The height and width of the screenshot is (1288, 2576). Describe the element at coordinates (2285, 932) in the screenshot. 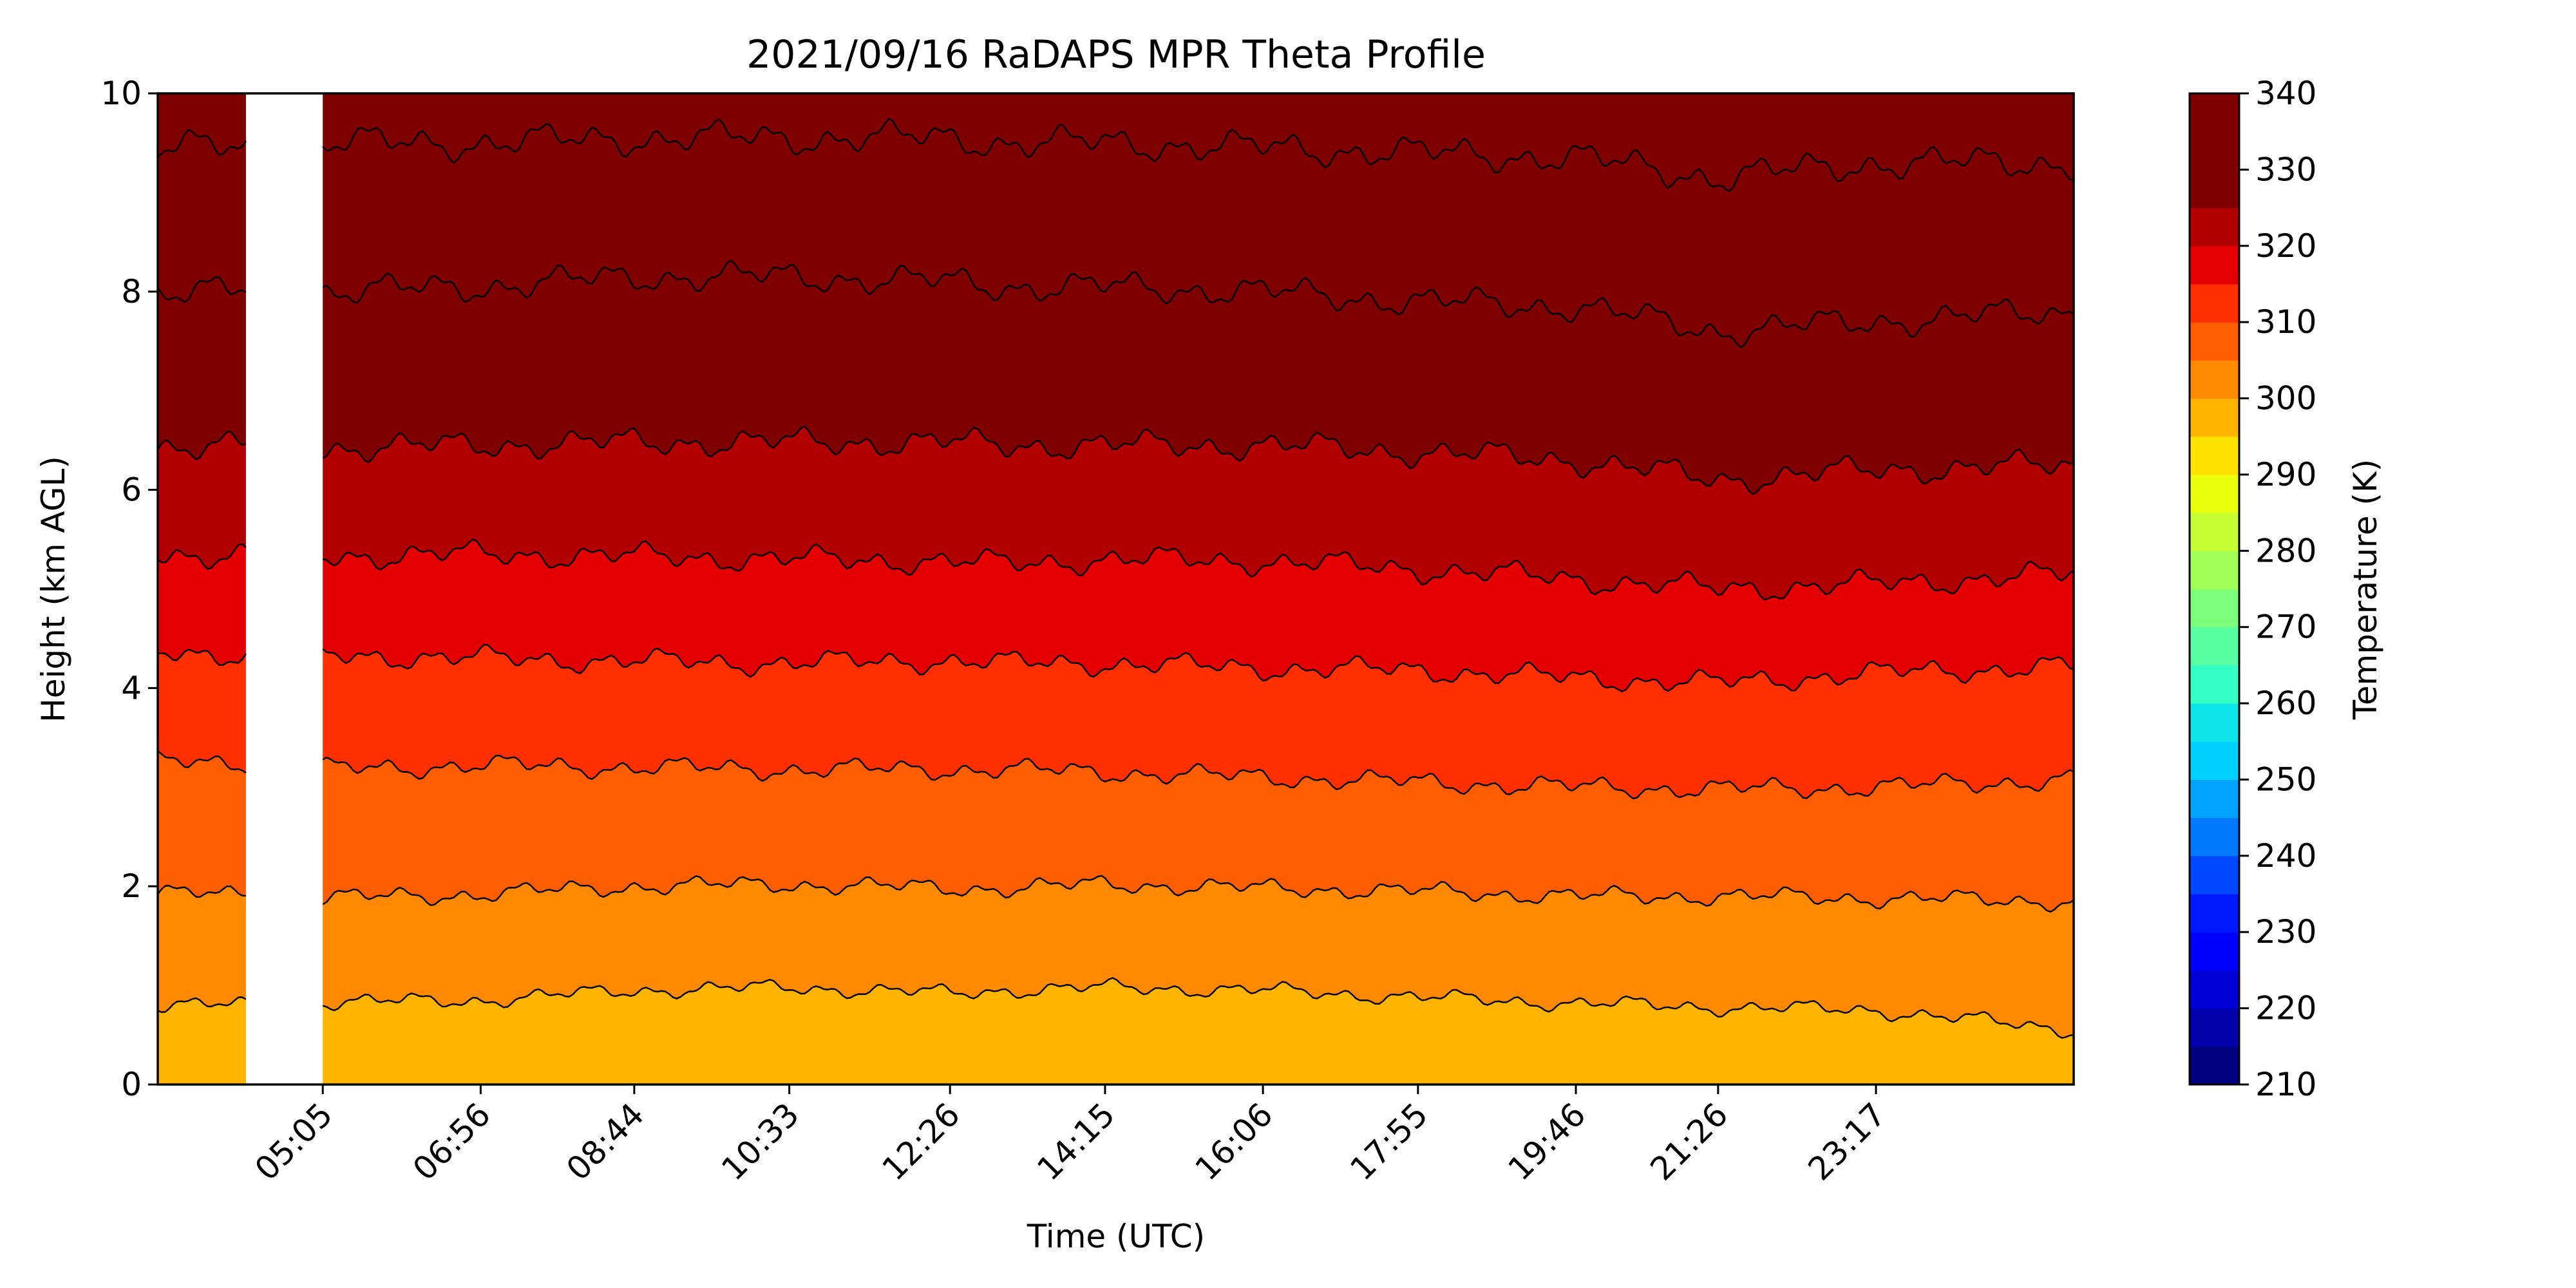

I see `colorbar-tick-label: 230` at that location.